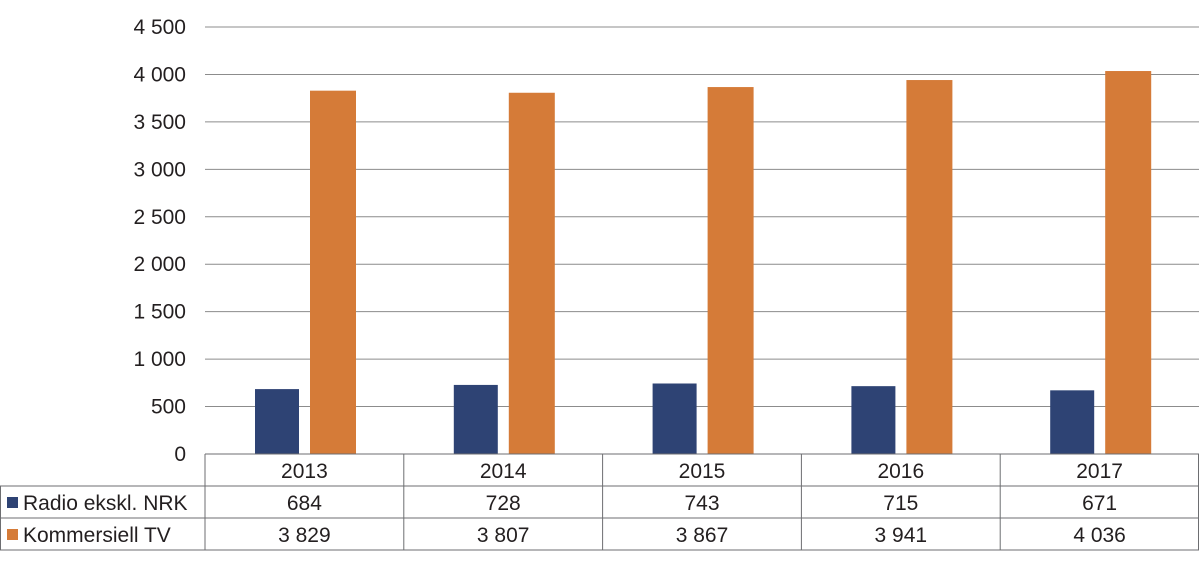 Image resolution: width=1200 pixels, height=567 pixels. What do you see at coordinates (12, 534) in the screenshot?
I see `legend-key-tv` at bounding box center [12, 534].